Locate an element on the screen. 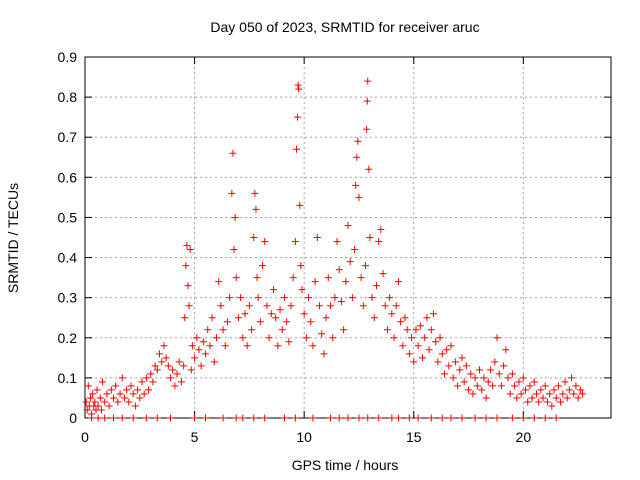 This screenshot has height=480, width=640. y-tick-label: 0.2 is located at coordinates (68, 338).